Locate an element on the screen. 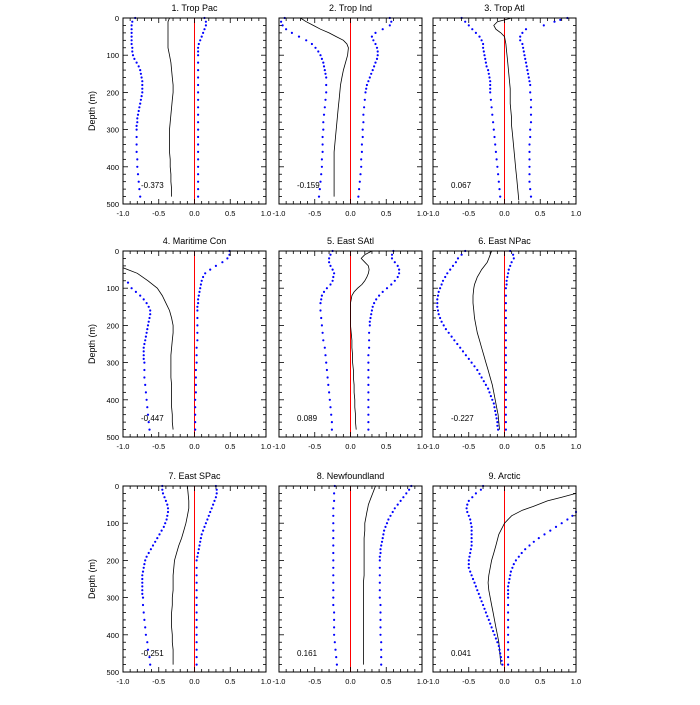  x-tick-label: -1.0 is located at coordinates (433, 446).